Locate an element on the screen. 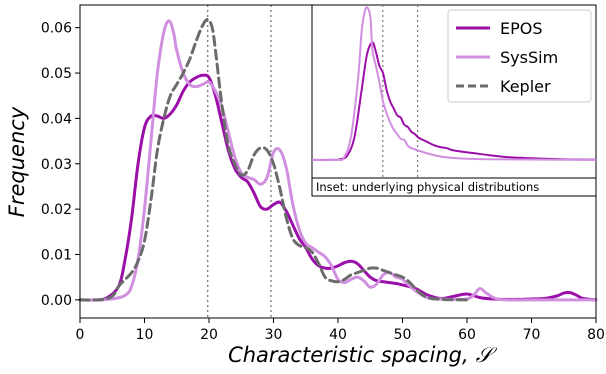 The height and width of the screenshot is (374, 606). y-tick-label: 0.01 is located at coordinates (56, 255).